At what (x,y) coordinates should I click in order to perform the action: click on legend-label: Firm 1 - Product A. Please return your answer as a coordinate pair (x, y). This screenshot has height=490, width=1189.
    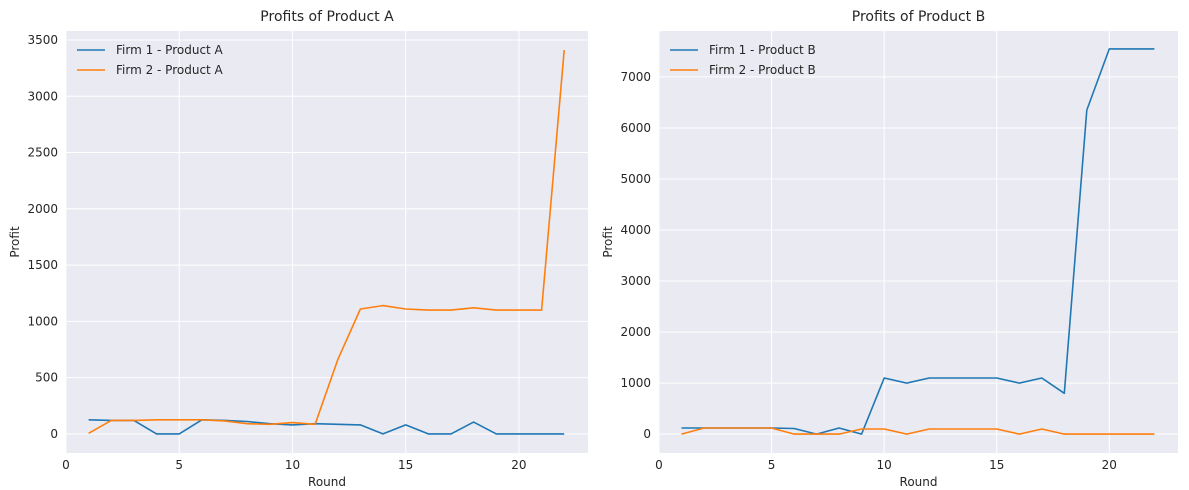
    Looking at the image, I should click on (170, 50).